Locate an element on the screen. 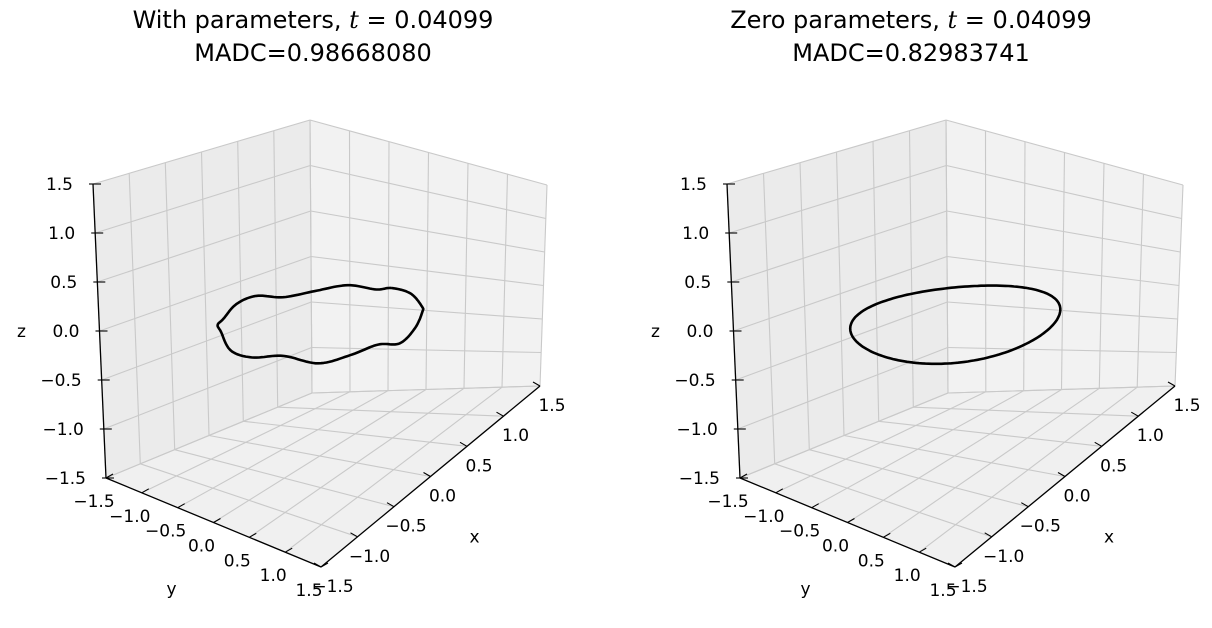  chart-title-line1: With parameters, t = 0.04099 is located at coordinates (313, 20).